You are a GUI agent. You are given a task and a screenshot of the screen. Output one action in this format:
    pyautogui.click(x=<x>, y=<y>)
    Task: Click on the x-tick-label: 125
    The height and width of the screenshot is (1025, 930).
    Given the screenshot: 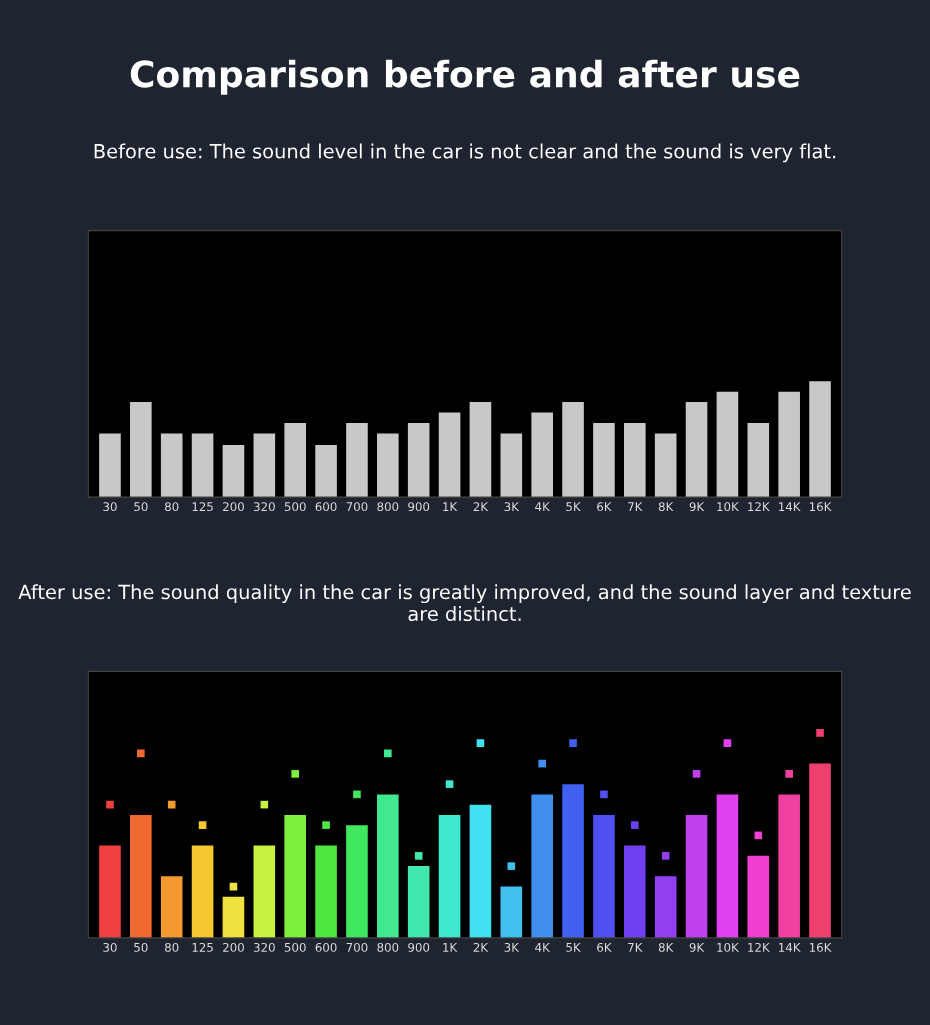 What is the action you would take?
    pyautogui.click(x=202, y=947)
    